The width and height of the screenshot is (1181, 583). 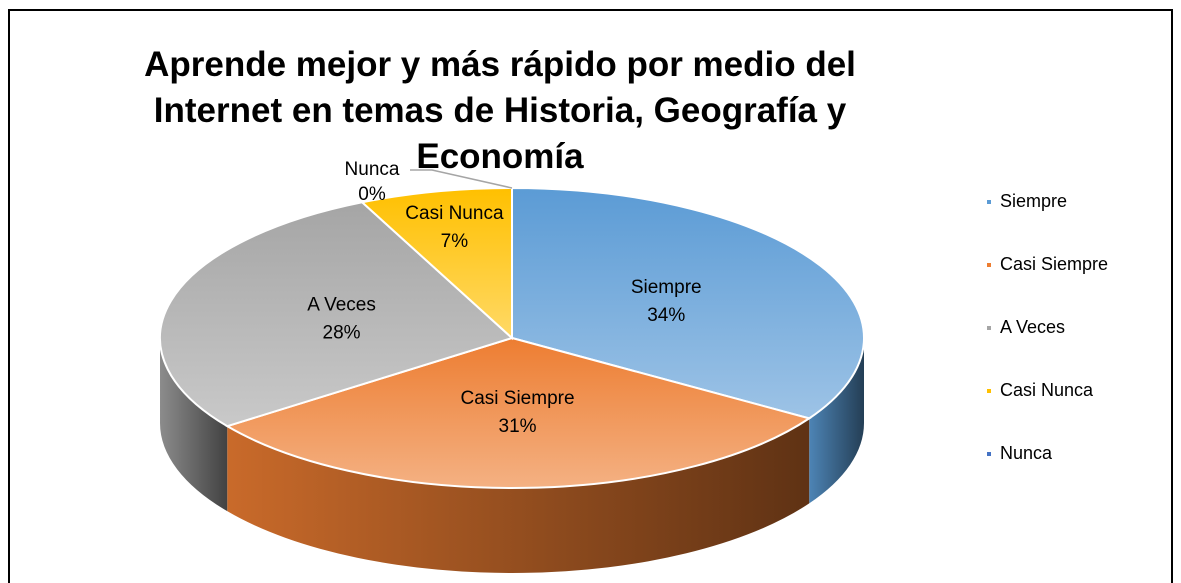 I want to click on legend-label: Casi Siempre, so click(x=1054, y=264).